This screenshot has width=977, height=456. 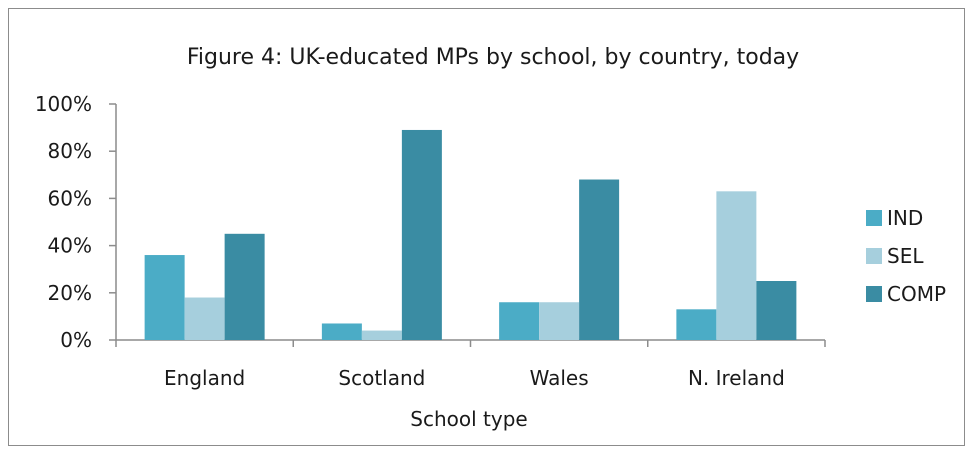 I want to click on x-tick-label: England, so click(x=204, y=378).